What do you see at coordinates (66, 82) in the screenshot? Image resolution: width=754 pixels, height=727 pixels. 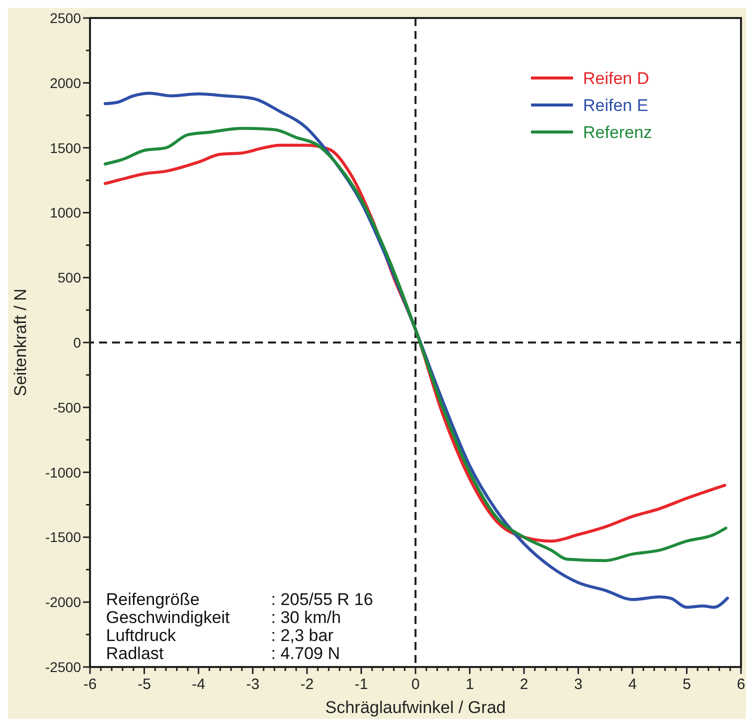 I see `y-tick-label: 2000` at bounding box center [66, 82].